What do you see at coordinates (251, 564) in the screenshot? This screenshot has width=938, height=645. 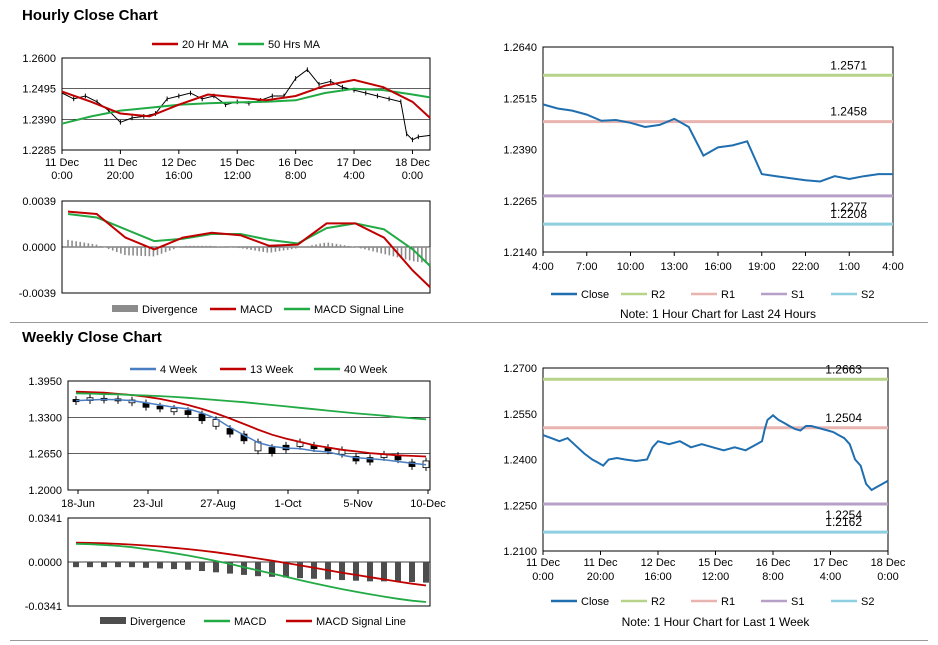 I see `weekly-macd-signal-line` at bounding box center [251, 564].